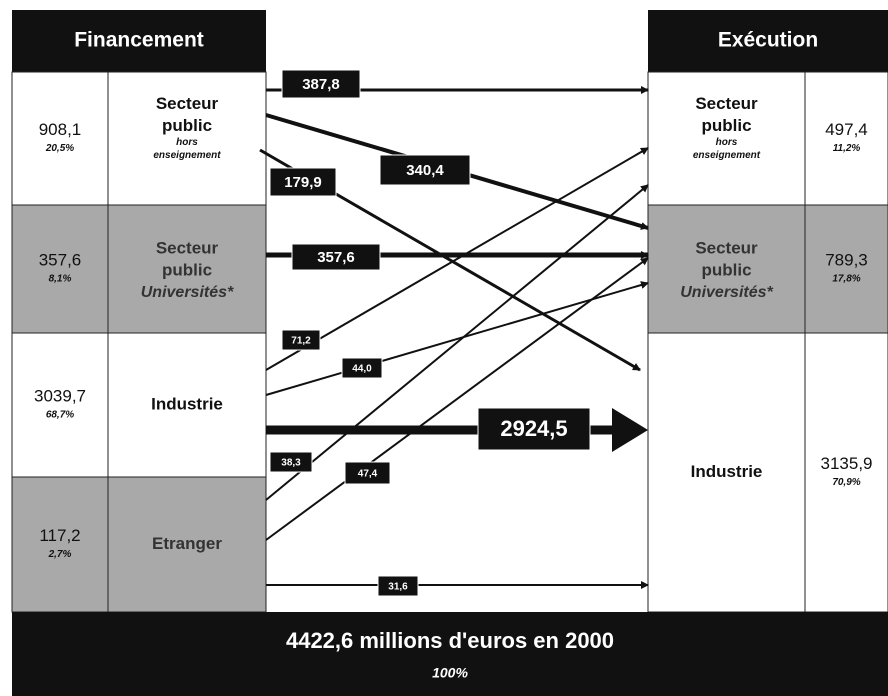  I want to click on total-share: 100%, so click(450, 673).